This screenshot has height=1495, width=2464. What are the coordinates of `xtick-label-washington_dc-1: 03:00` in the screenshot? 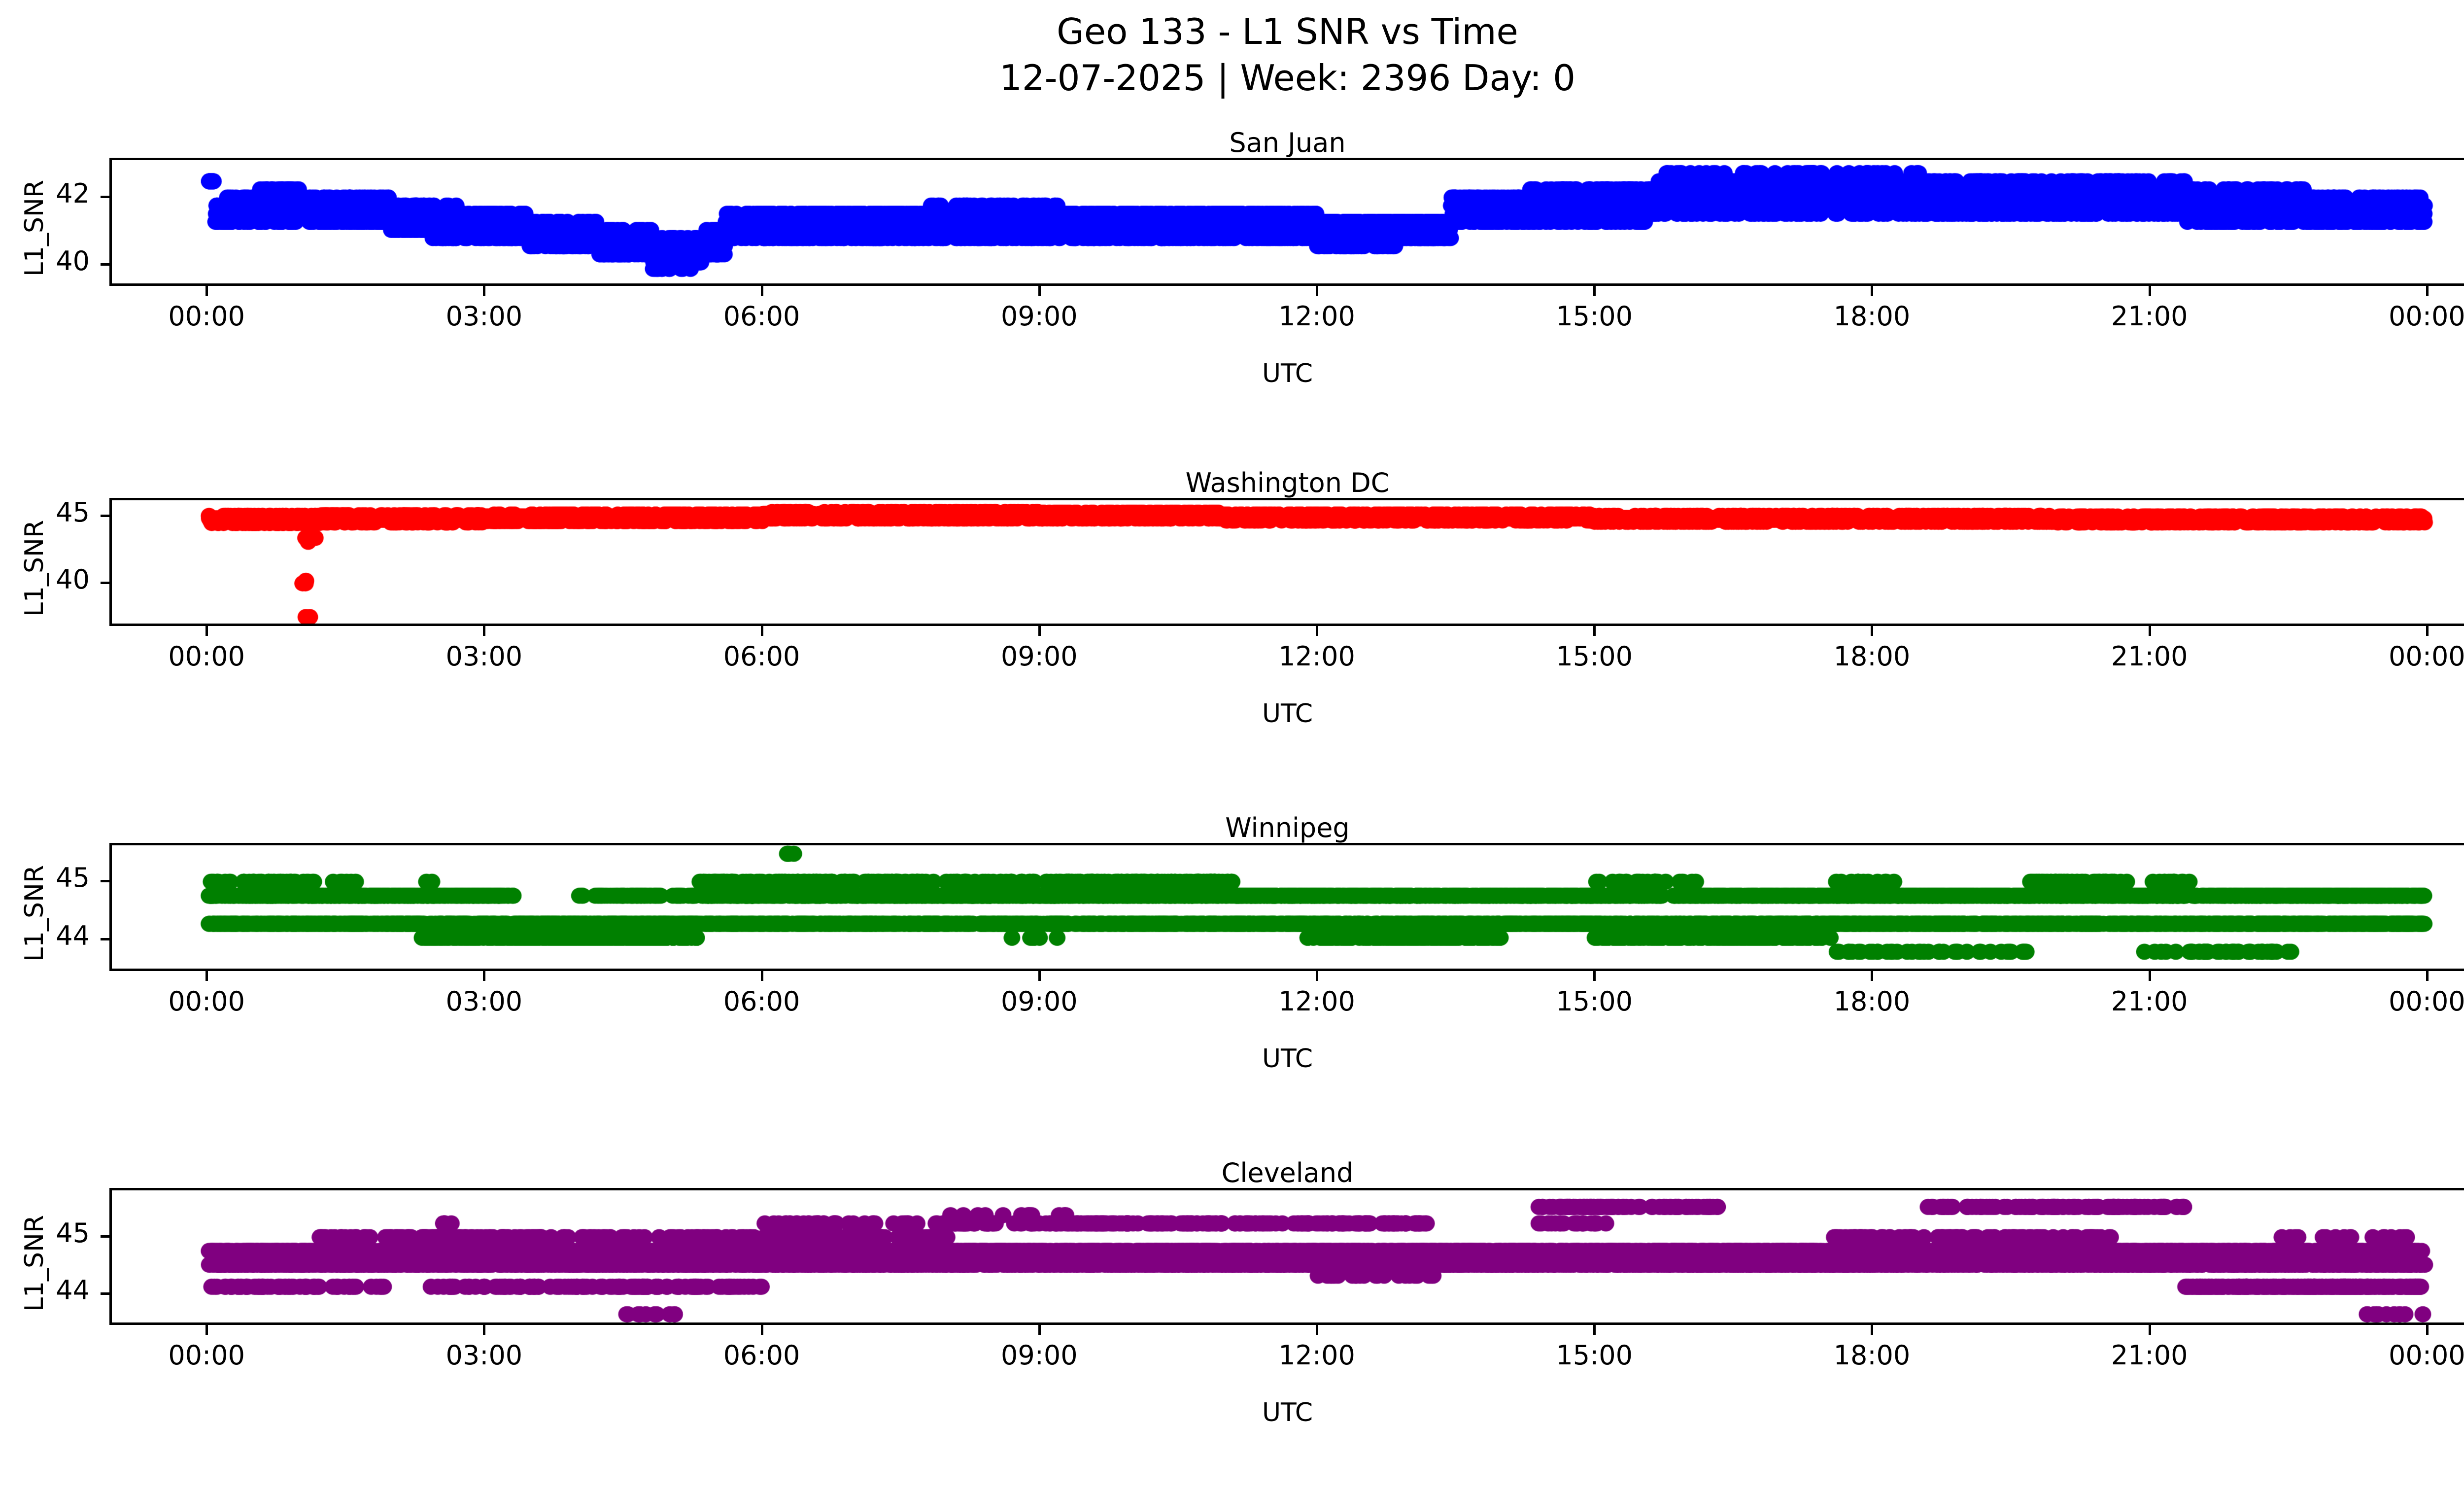 It's located at (484, 656).